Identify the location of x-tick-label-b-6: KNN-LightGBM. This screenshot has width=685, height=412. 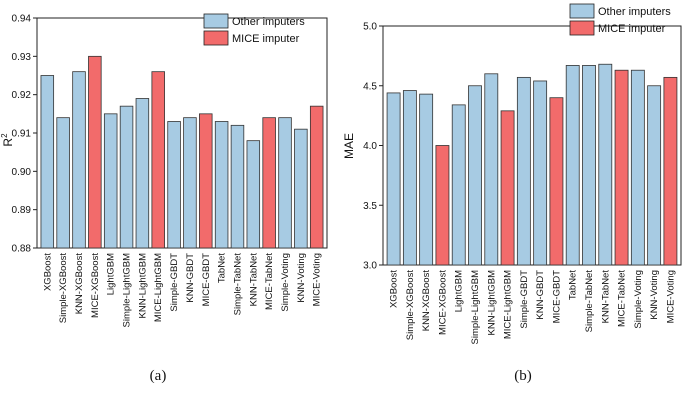
(491, 303).